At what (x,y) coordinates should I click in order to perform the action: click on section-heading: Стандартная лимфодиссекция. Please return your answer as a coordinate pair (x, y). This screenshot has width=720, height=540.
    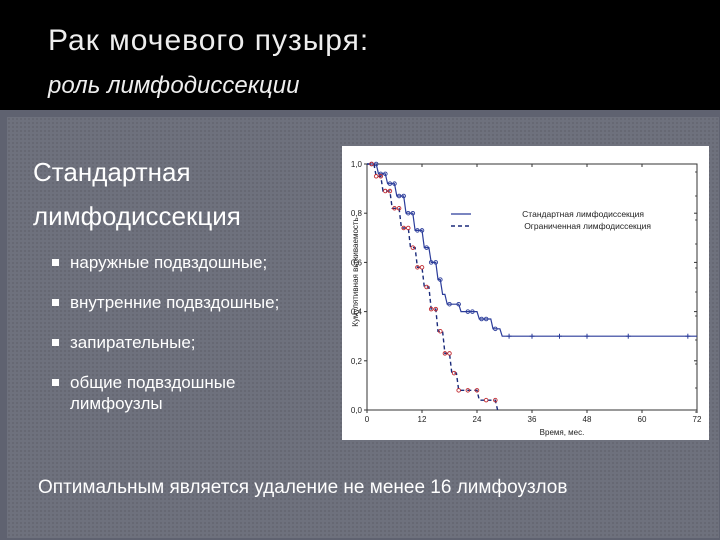
    Looking at the image, I should click on (137, 194).